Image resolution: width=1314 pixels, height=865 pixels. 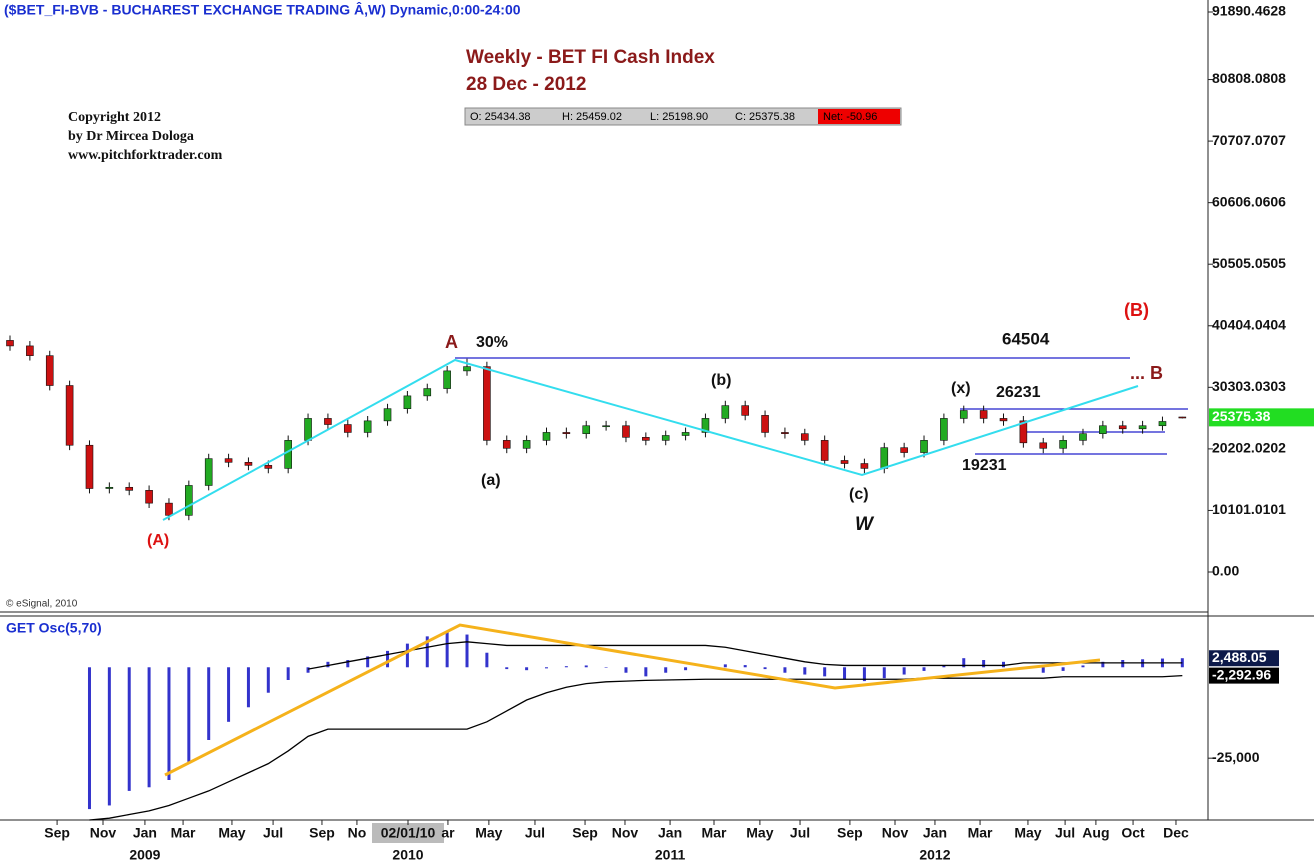 What do you see at coordinates (683, 116) in the screenshot?
I see `ohlc-box` at bounding box center [683, 116].